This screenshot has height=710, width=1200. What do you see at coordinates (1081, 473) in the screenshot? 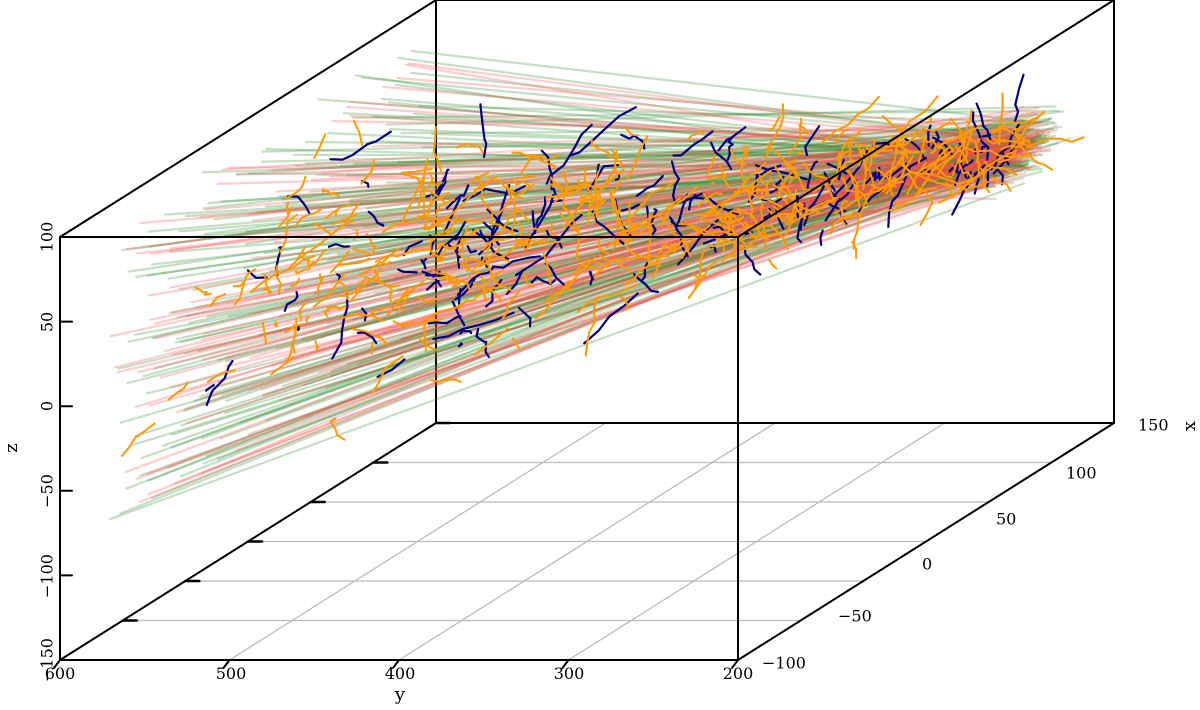
I see `x-tick-label: 100` at bounding box center [1081, 473].